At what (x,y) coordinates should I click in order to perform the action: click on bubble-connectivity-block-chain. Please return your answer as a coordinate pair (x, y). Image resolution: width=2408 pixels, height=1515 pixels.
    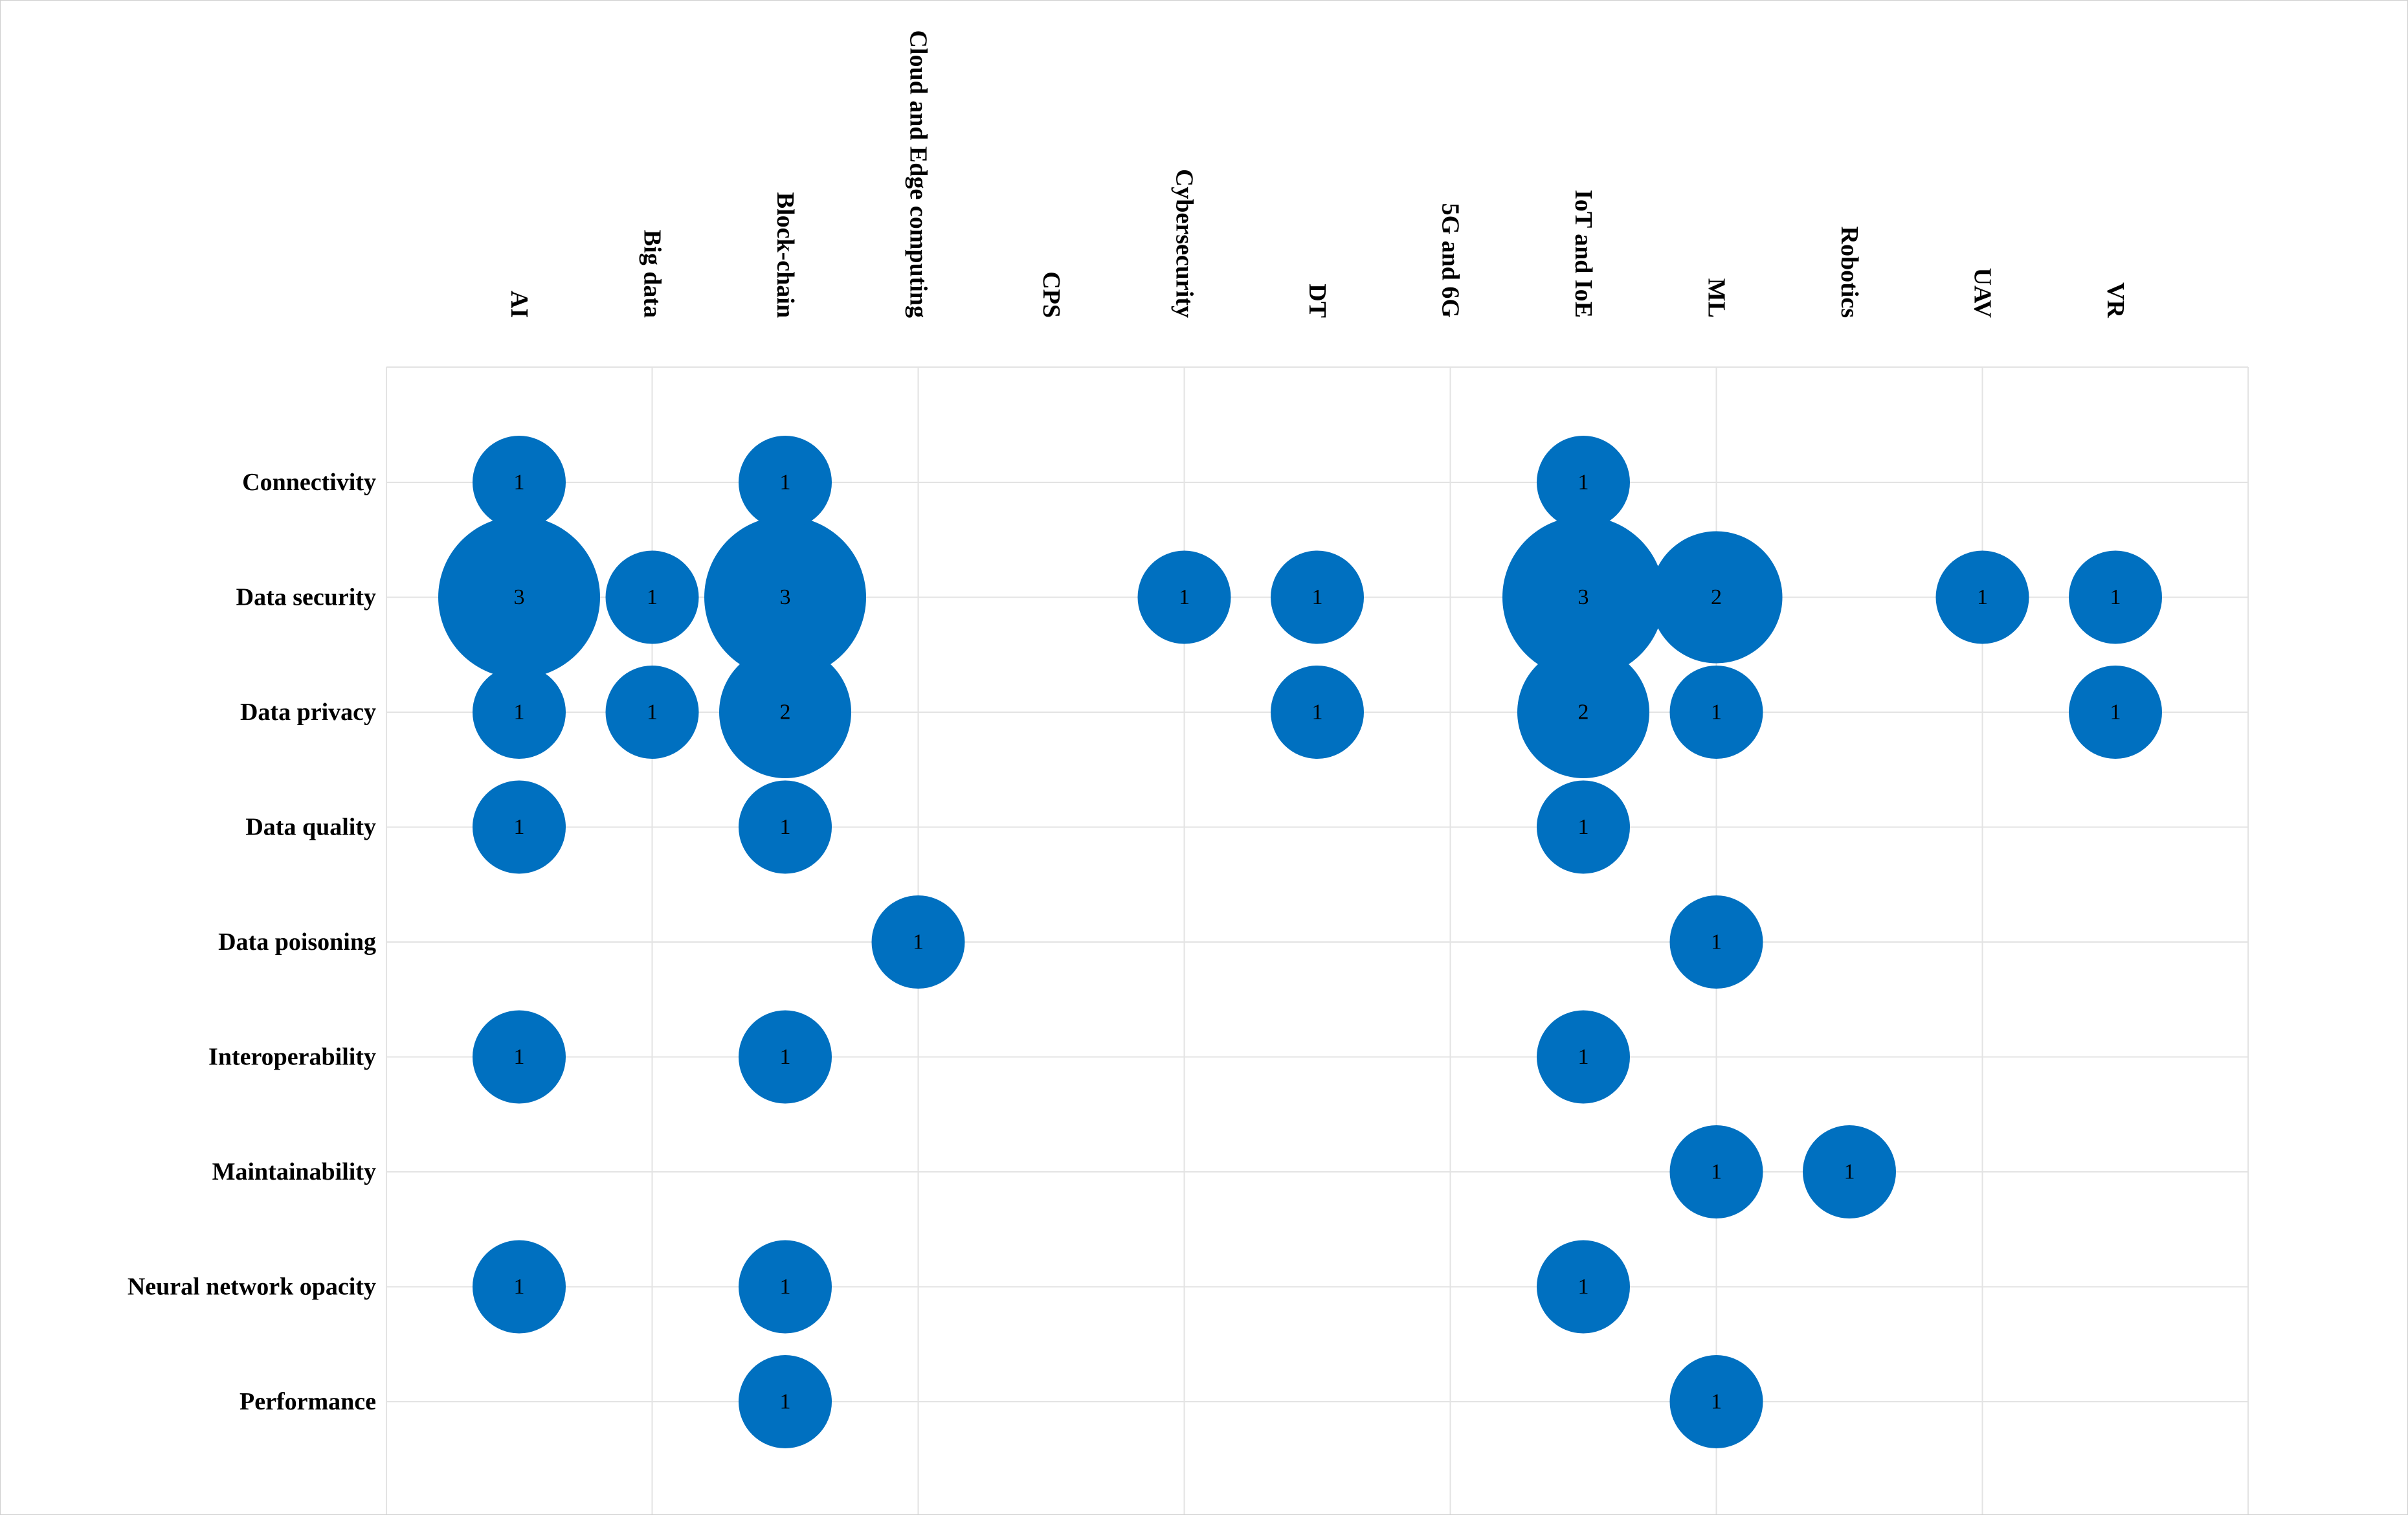
    Looking at the image, I should click on (785, 482).